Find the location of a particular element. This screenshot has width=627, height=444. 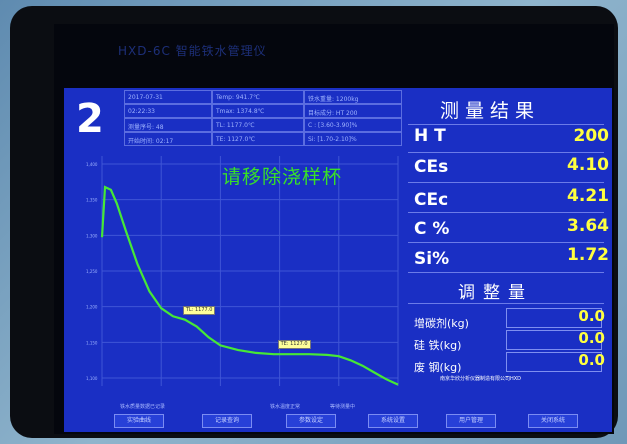

result-cec-label: CEc is located at coordinates (431, 200).